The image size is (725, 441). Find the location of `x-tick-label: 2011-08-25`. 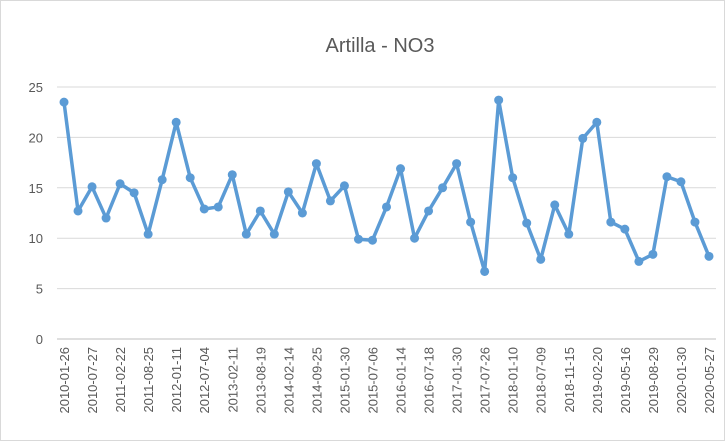

x-tick-label: 2011-08-25 is located at coordinates (148, 380).